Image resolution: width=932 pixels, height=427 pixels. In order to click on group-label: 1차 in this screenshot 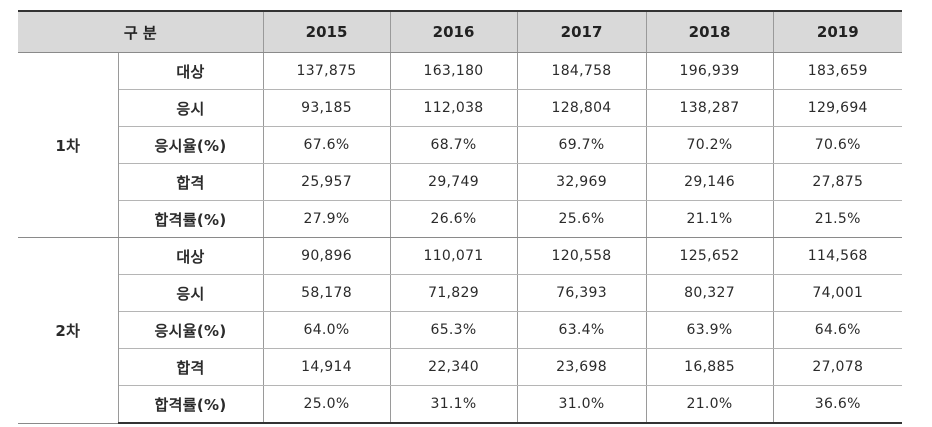, I will do `click(68, 145)`.